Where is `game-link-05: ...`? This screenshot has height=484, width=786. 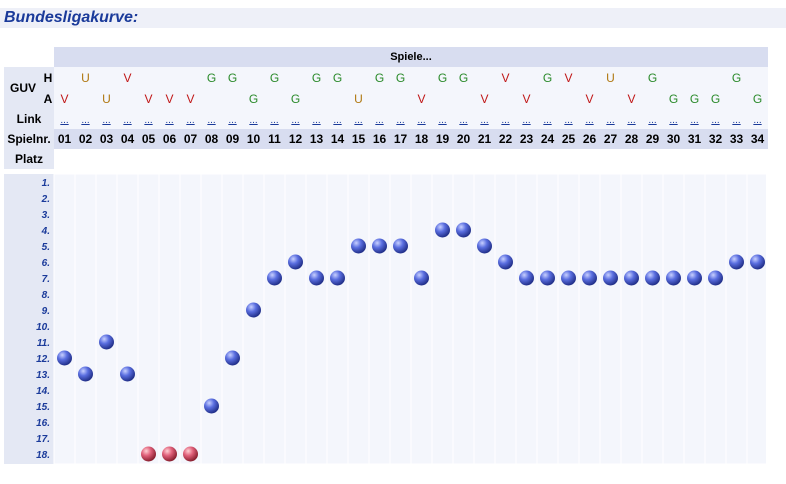 game-link-05: ... is located at coordinates (148, 120).